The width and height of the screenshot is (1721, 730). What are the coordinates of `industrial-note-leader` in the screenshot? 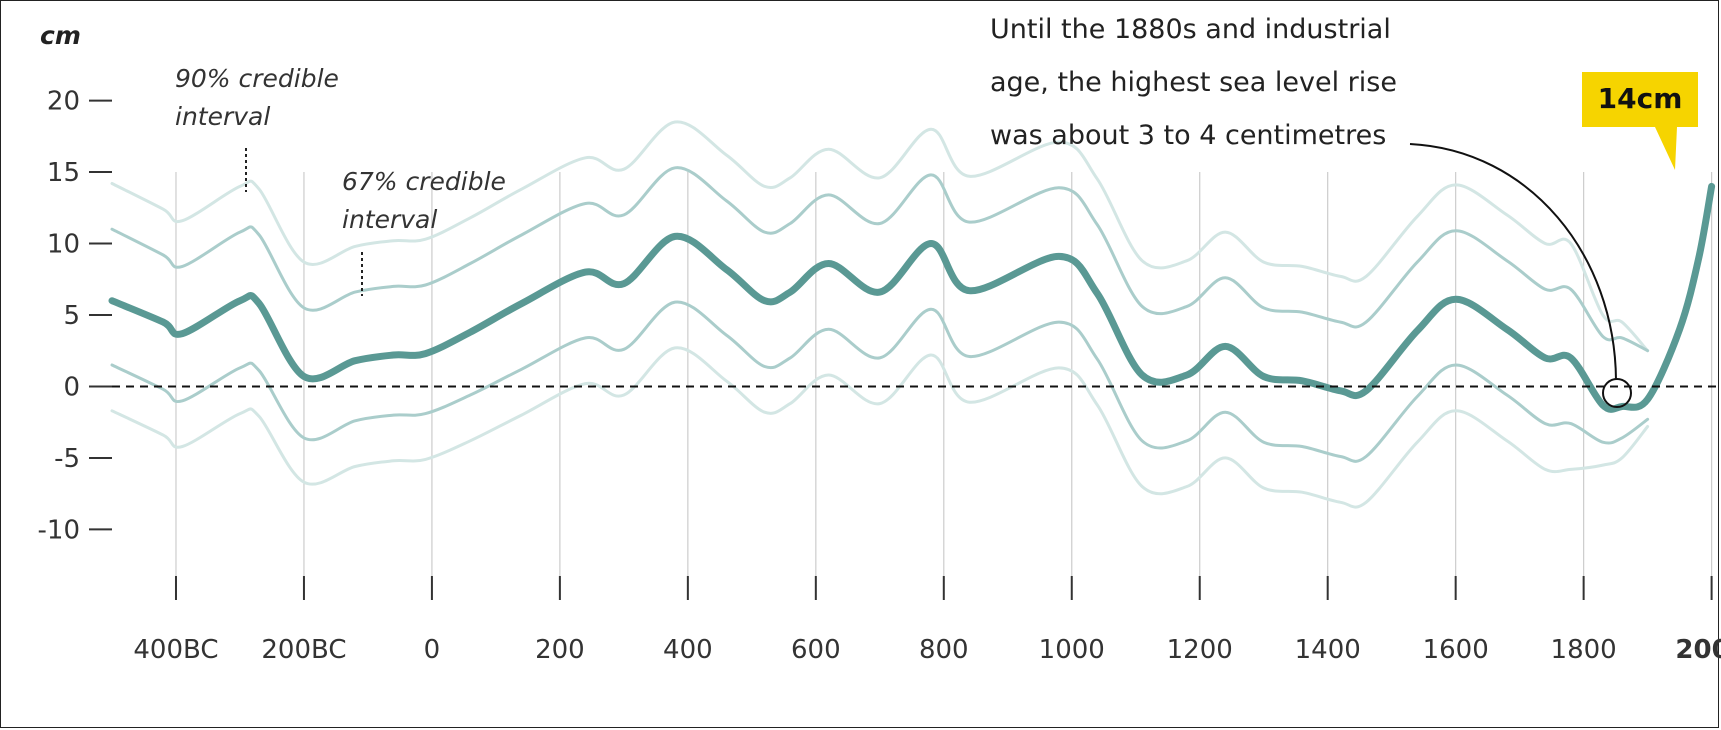 It's located at (1513, 262).